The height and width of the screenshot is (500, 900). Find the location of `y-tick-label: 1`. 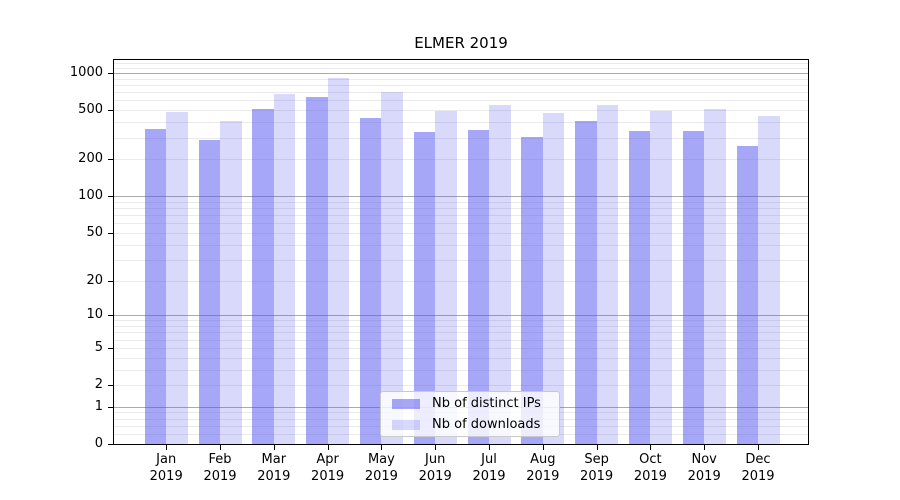

y-tick-label: 1 is located at coordinates (98, 406).